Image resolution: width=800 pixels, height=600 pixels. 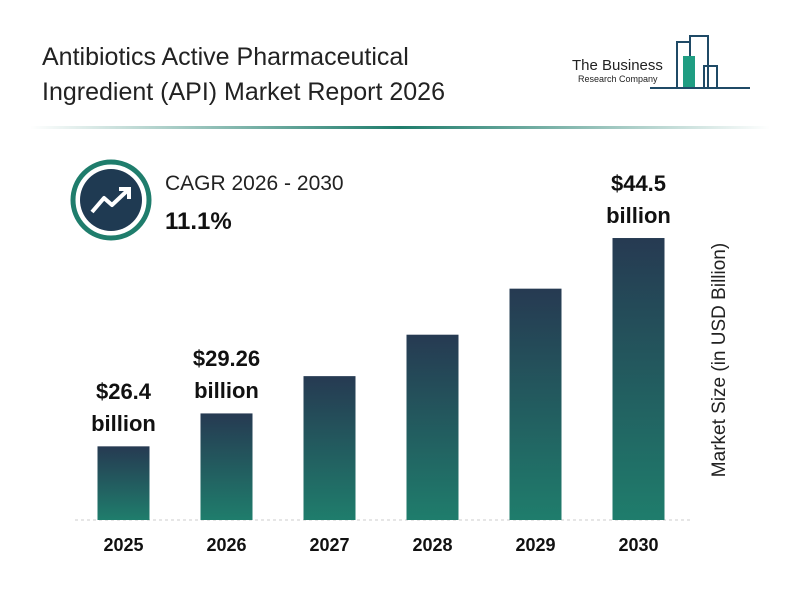 What do you see at coordinates (432, 545) in the screenshot?
I see `x-tick-label: 2028` at bounding box center [432, 545].